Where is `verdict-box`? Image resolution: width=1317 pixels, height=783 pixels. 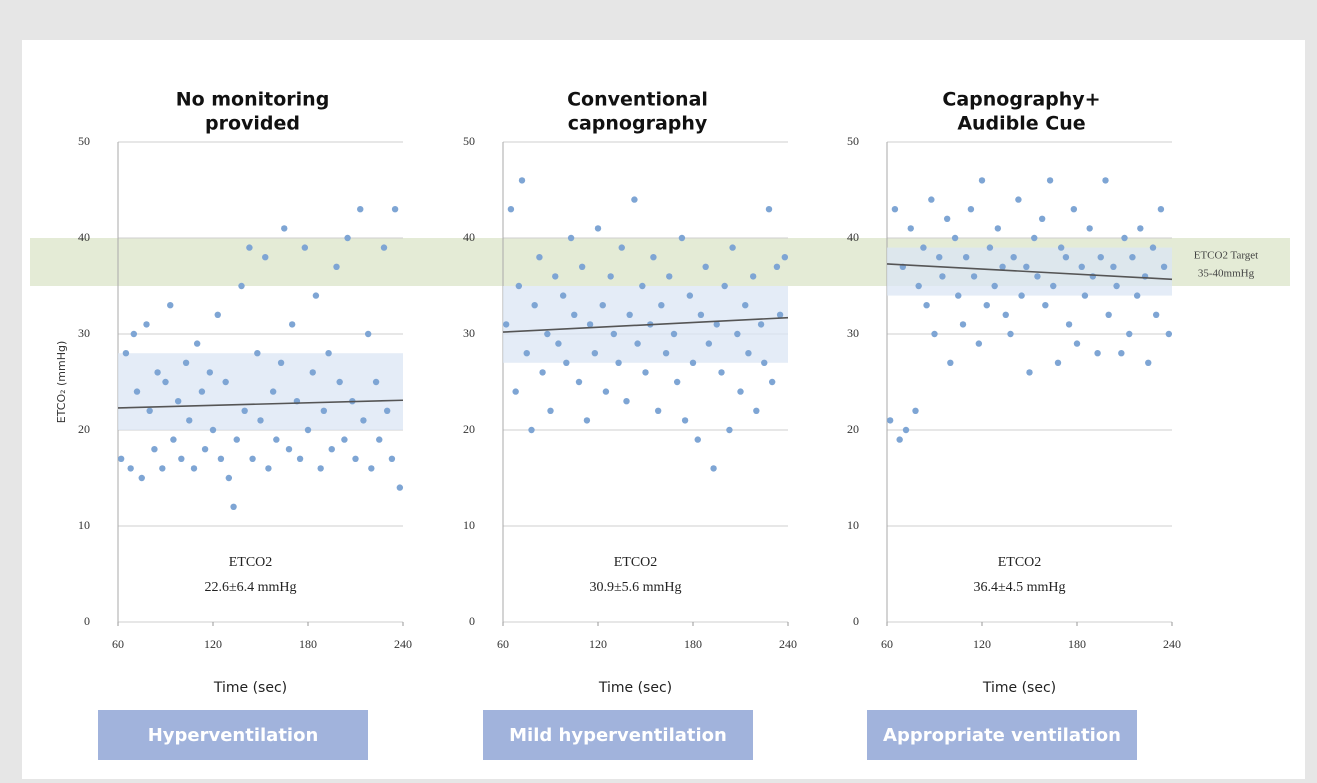
verdict-box is located at coordinates (233, 735).